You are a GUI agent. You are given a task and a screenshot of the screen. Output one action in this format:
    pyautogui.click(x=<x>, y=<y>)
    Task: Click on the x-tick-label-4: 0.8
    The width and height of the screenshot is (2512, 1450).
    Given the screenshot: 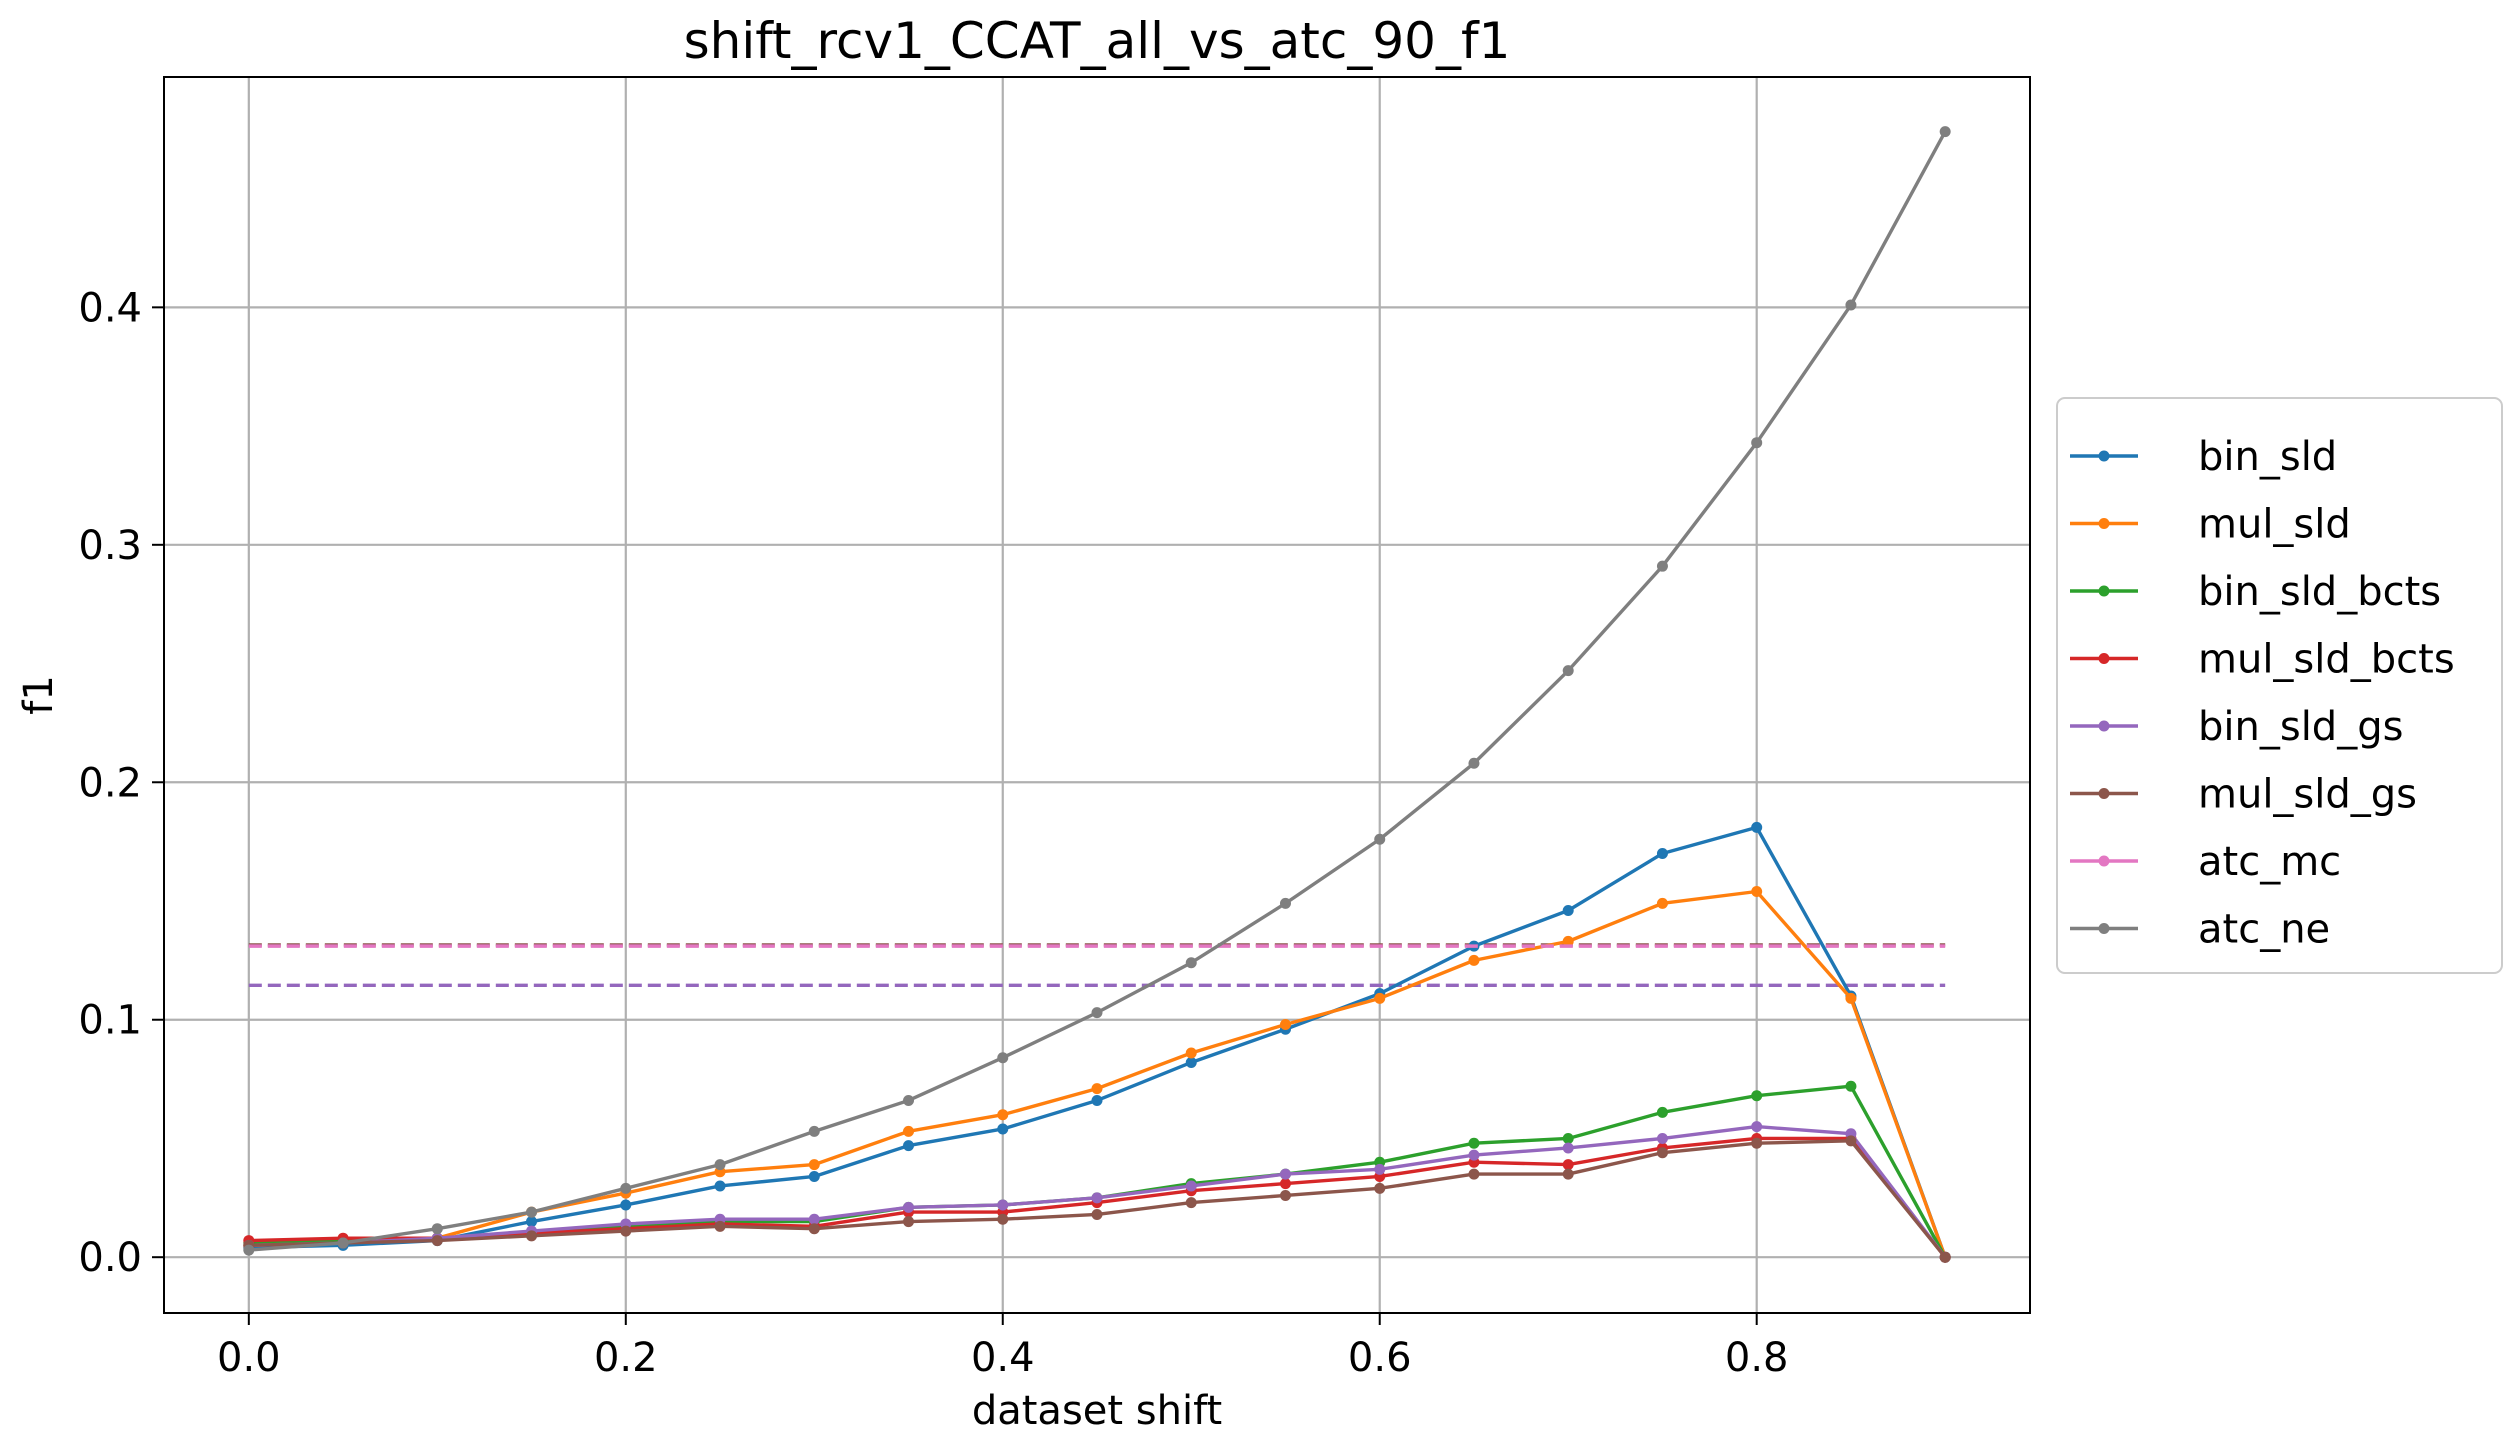 What is the action you would take?
    pyautogui.click(x=1757, y=1358)
    